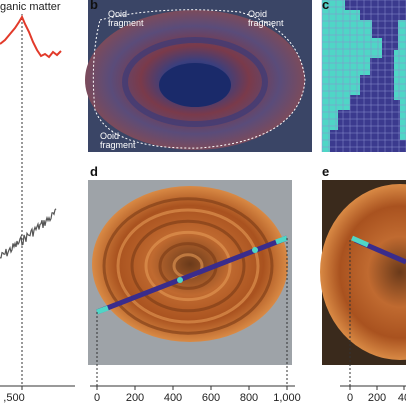 The image size is (406, 406). Describe the element at coordinates (401, 398) in the screenshot. I see `tick-label: 40` at that location.